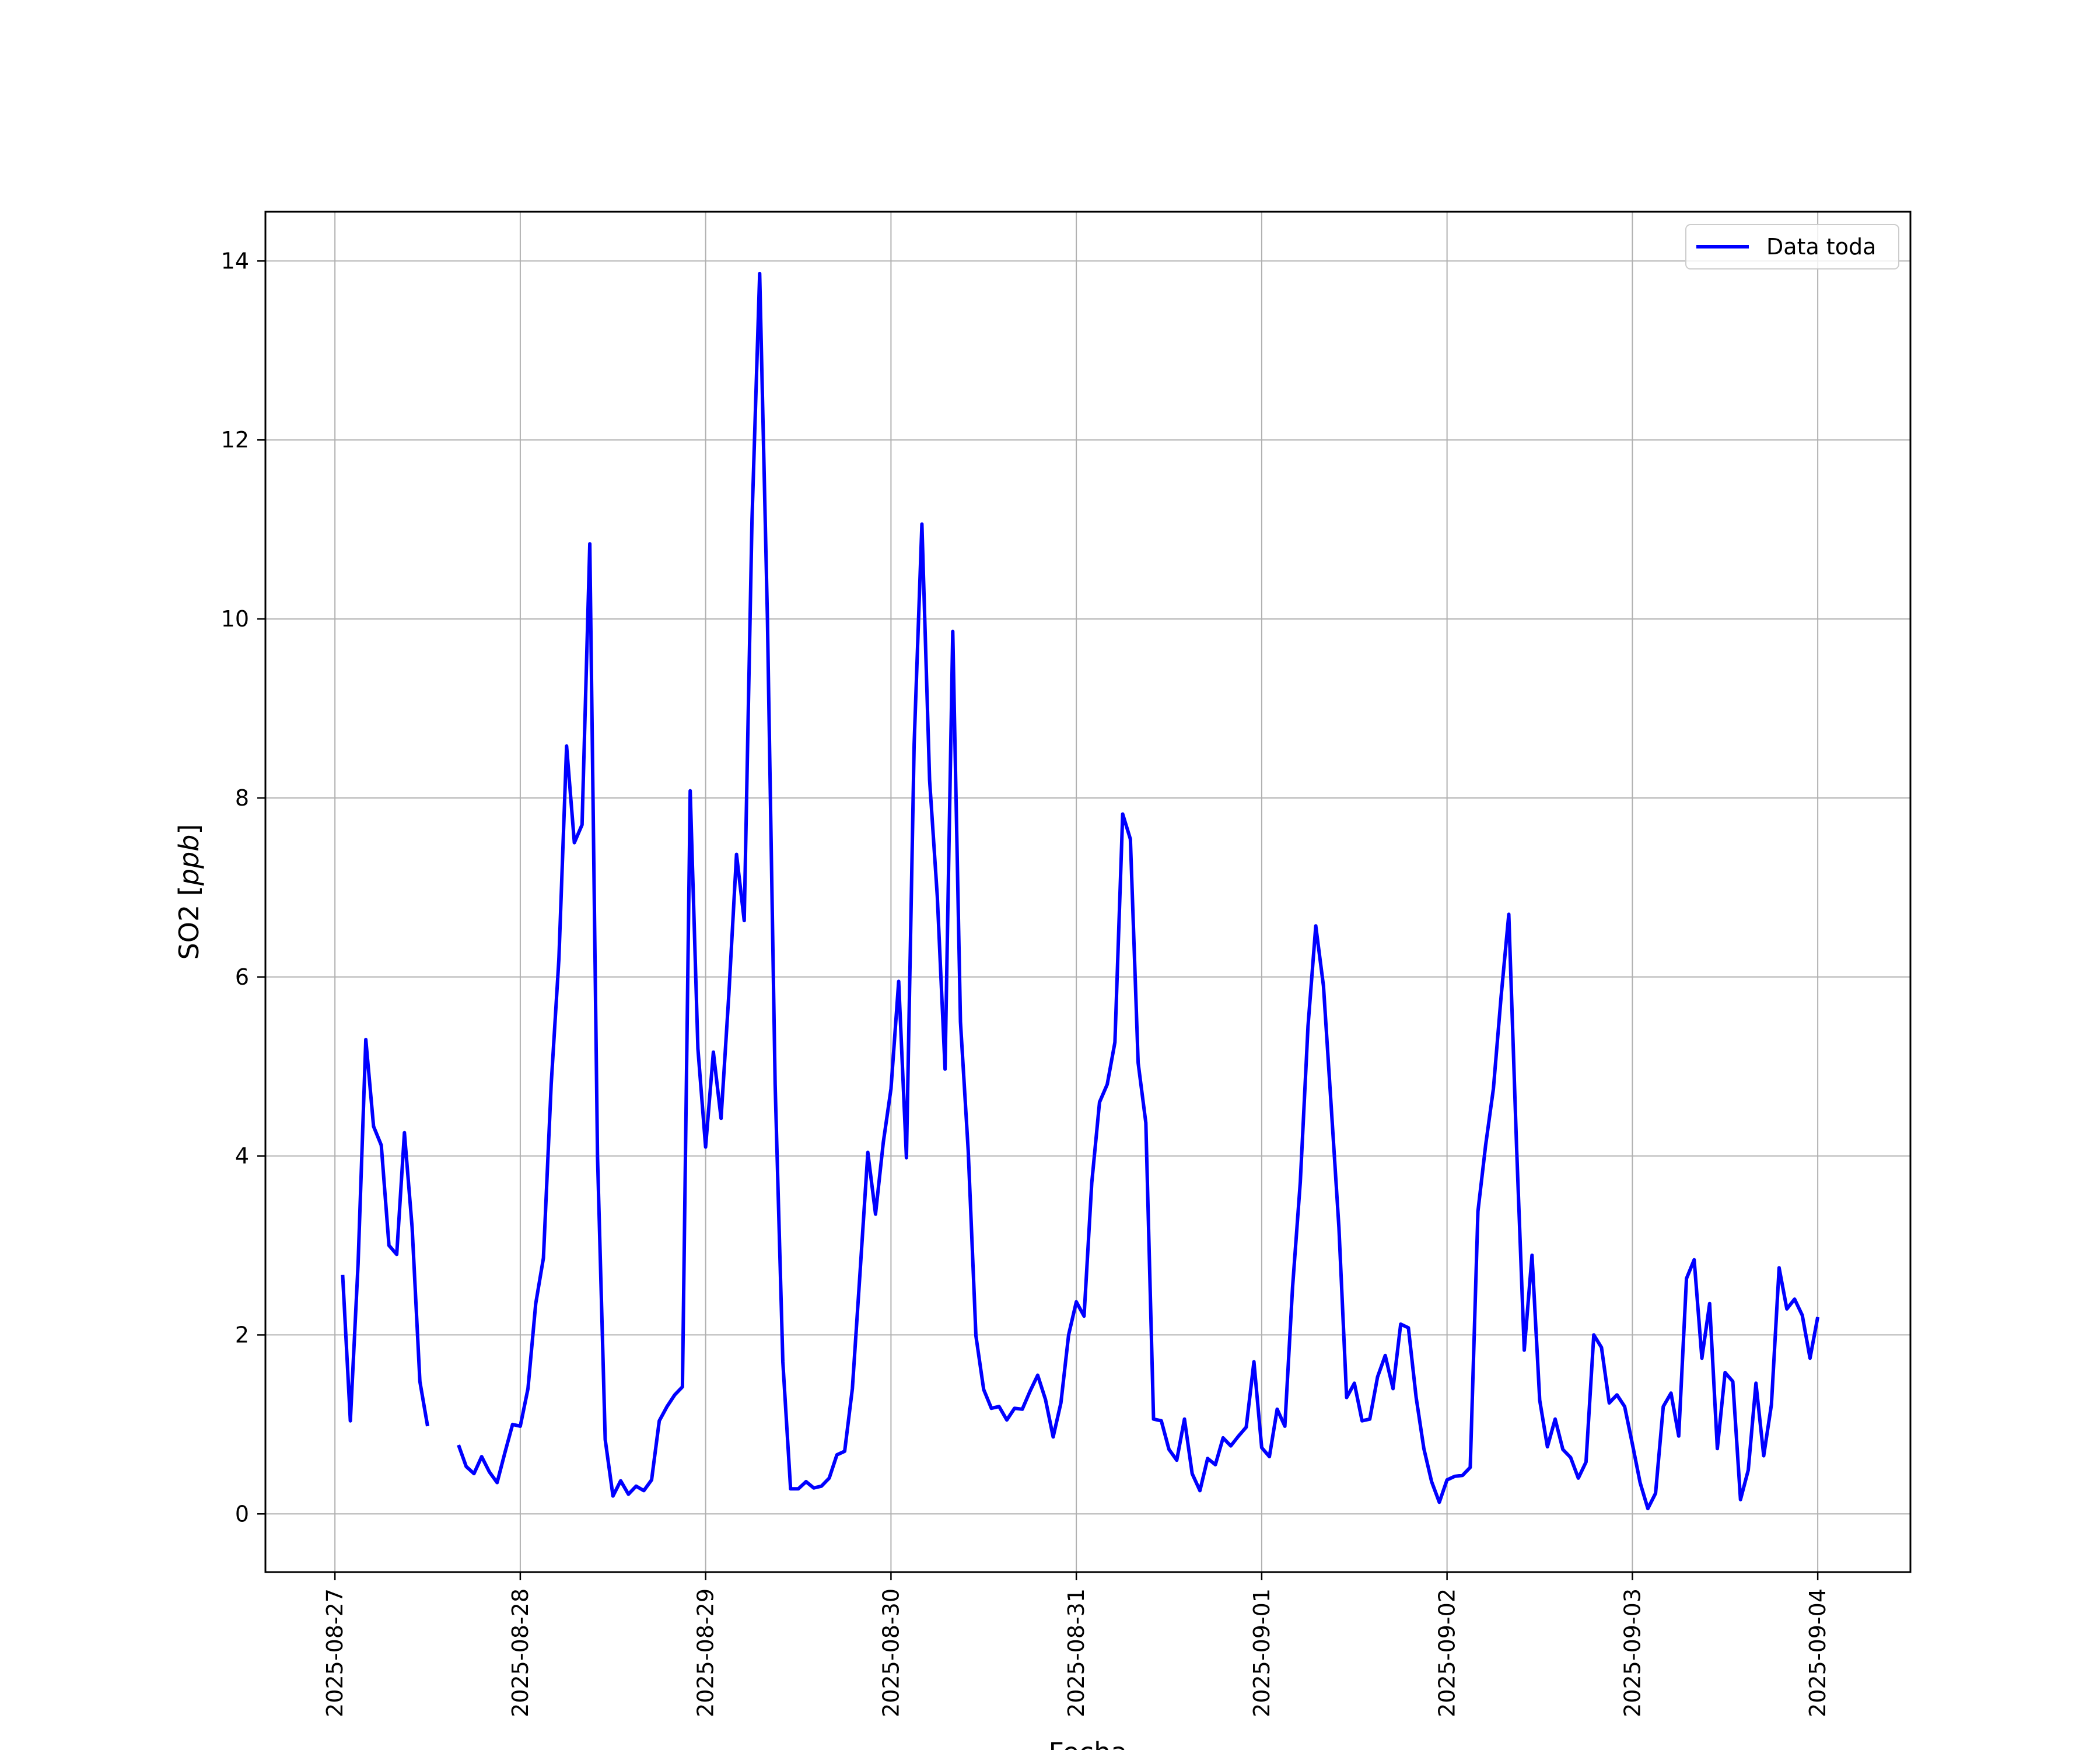 Image resolution: width=2100 pixels, height=1750 pixels. I want to click on y-tick-label: 2, so click(242, 1335).